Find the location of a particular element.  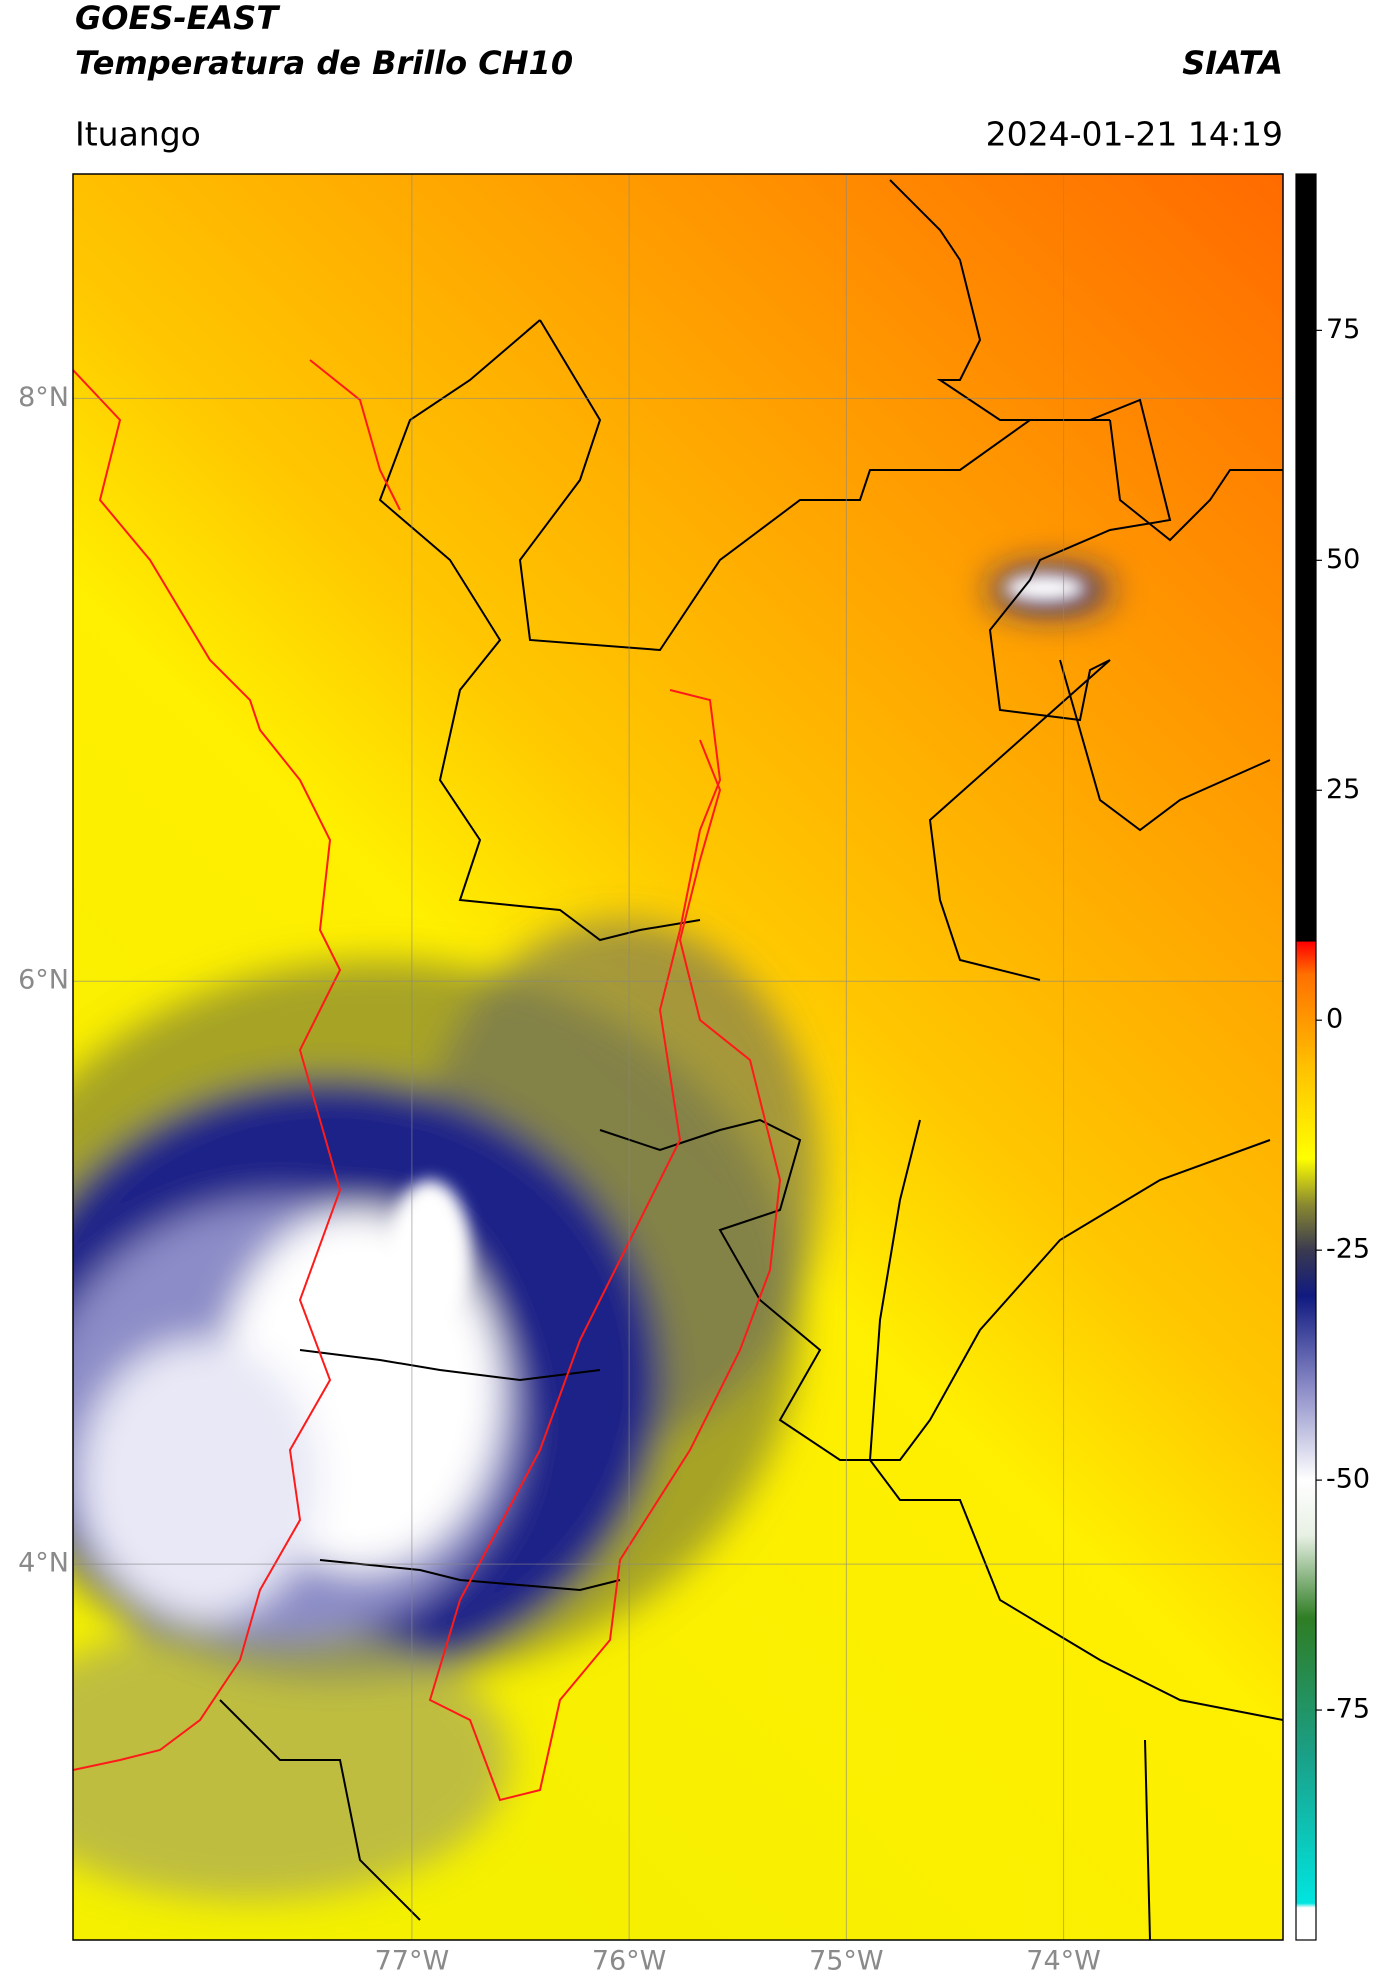

title: GOES-EAST is located at coordinates (177, 18).